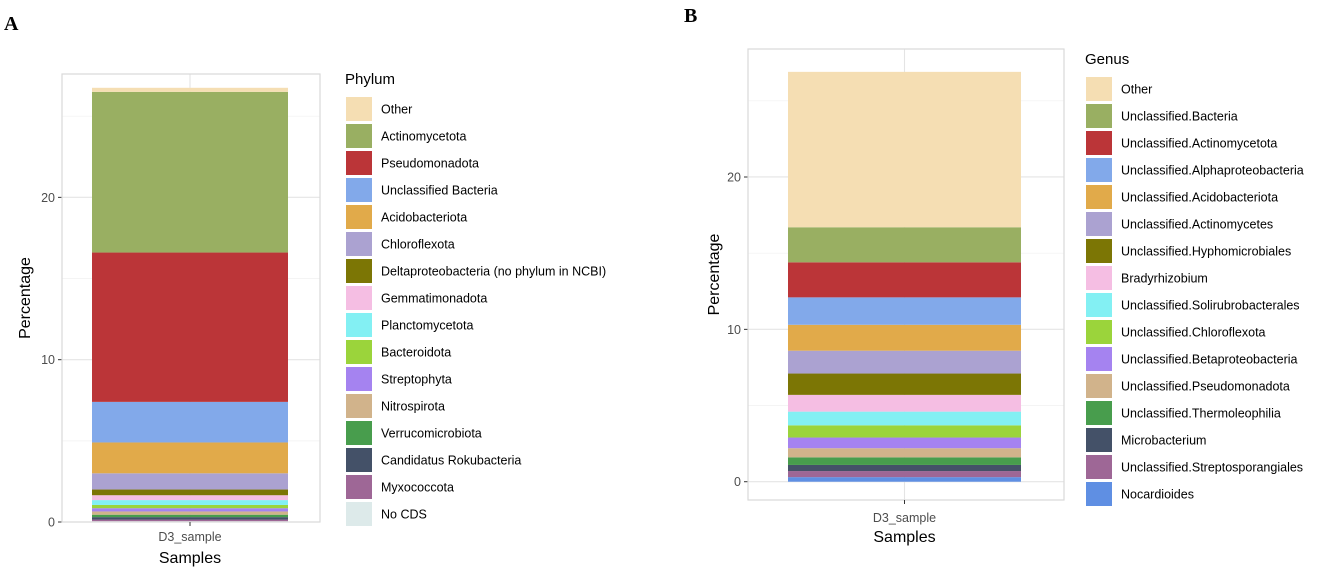  What do you see at coordinates (1197, 225) in the screenshot?
I see `legend-item-label: Unclassified.Actinomycetes` at bounding box center [1197, 225].